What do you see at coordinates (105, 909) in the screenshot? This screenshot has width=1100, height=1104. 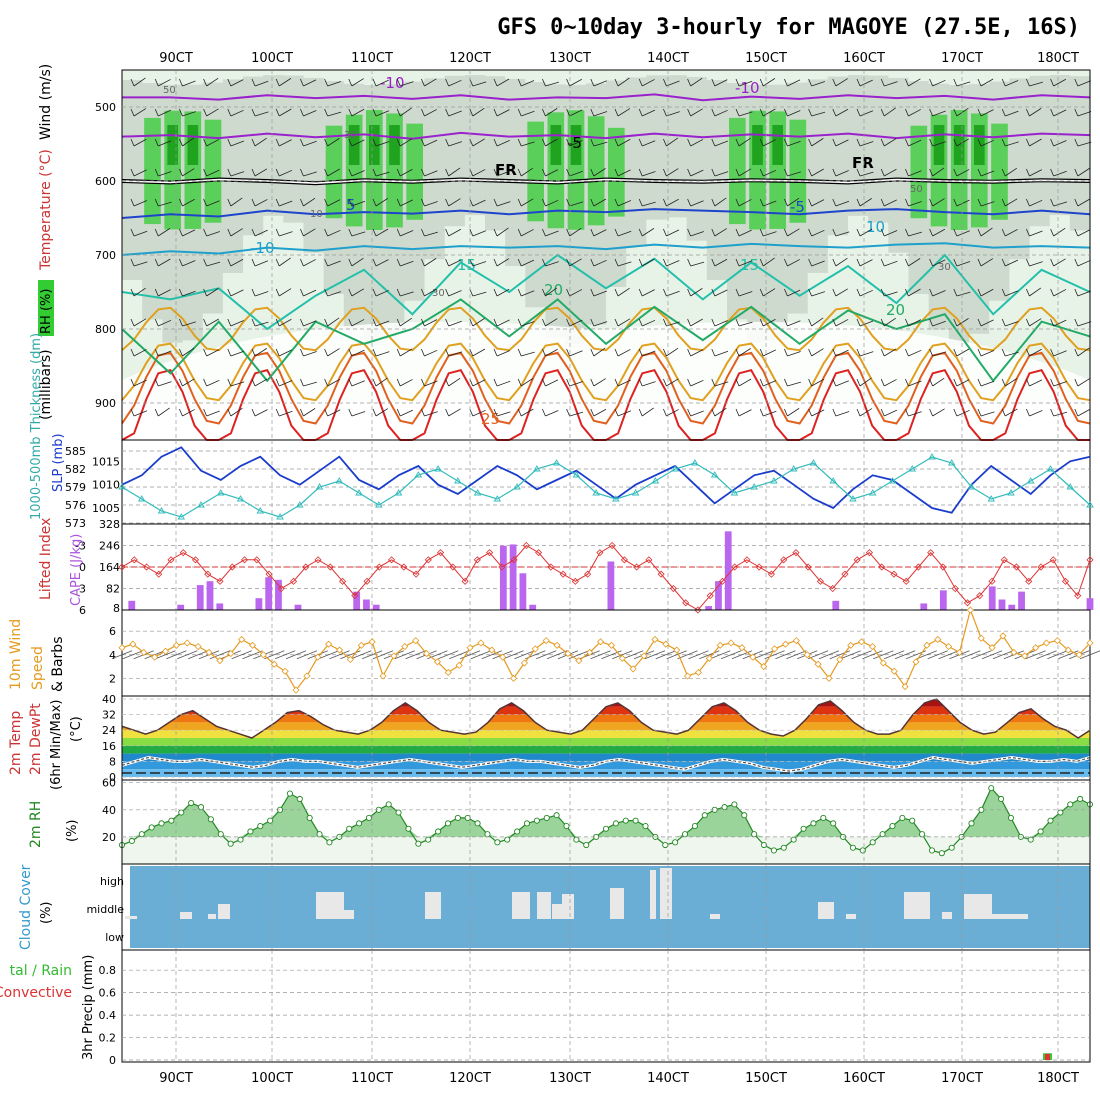 I see `ytick-6-1: middle` at bounding box center [105, 909].